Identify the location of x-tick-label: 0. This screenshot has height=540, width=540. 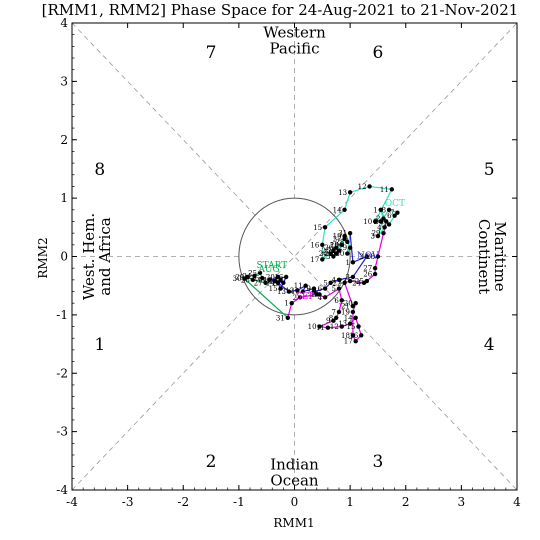
(295, 502).